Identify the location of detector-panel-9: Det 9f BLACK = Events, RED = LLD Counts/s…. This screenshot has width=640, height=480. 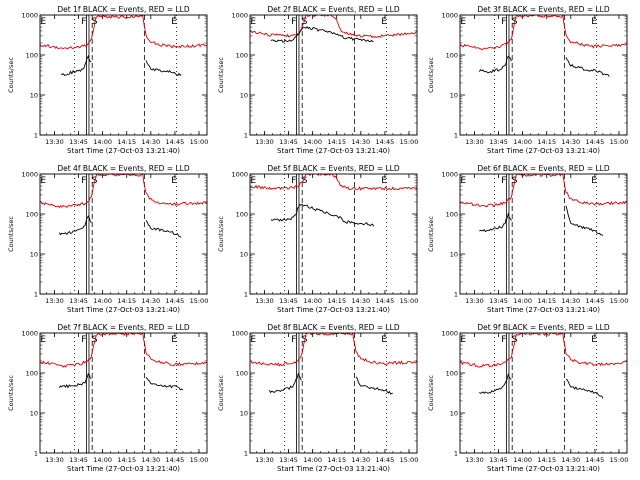
(527, 398).